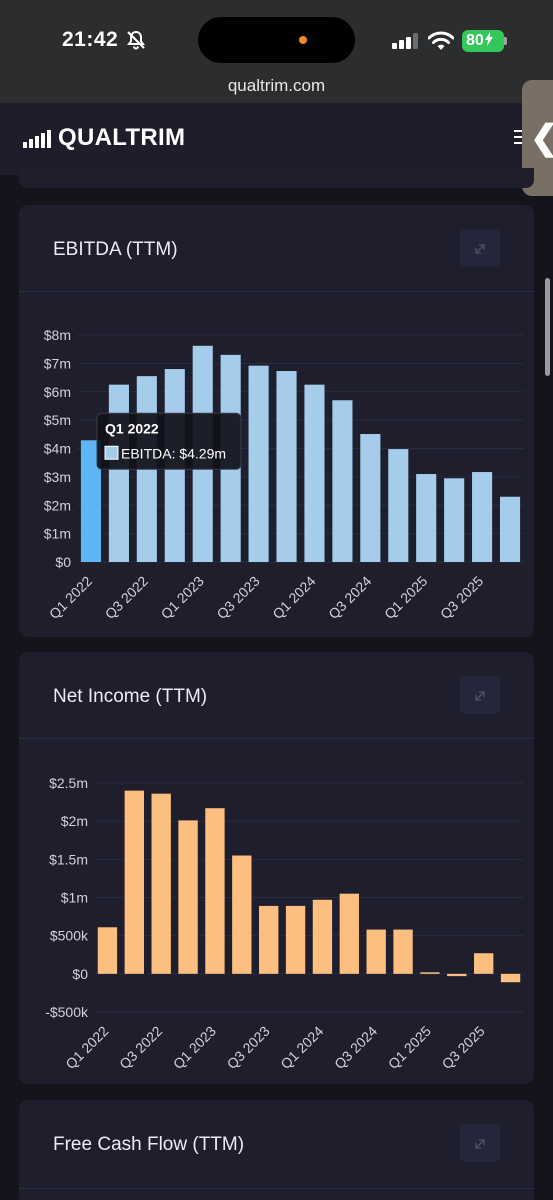 This screenshot has height=1200, width=553. I want to click on wifi-icon, so click(441, 40).